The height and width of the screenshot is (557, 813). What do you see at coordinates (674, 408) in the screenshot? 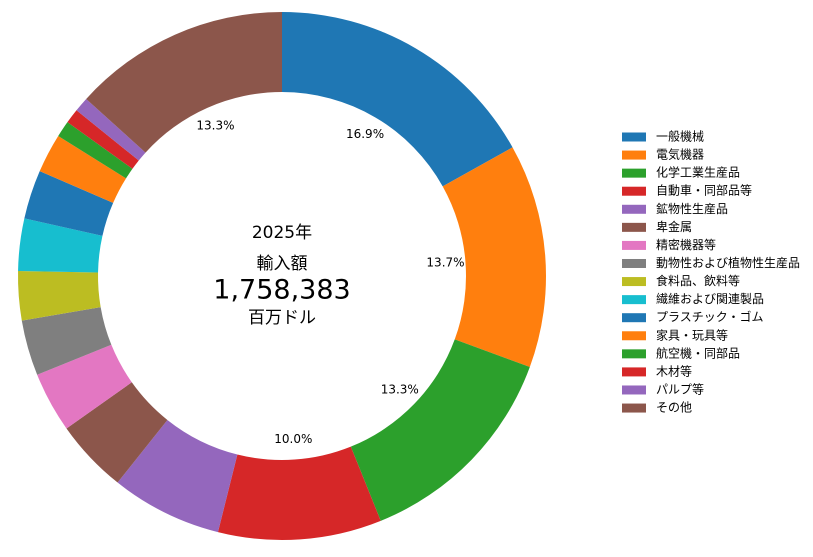
I see `legend-label: その他` at bounding box center [674, 408].